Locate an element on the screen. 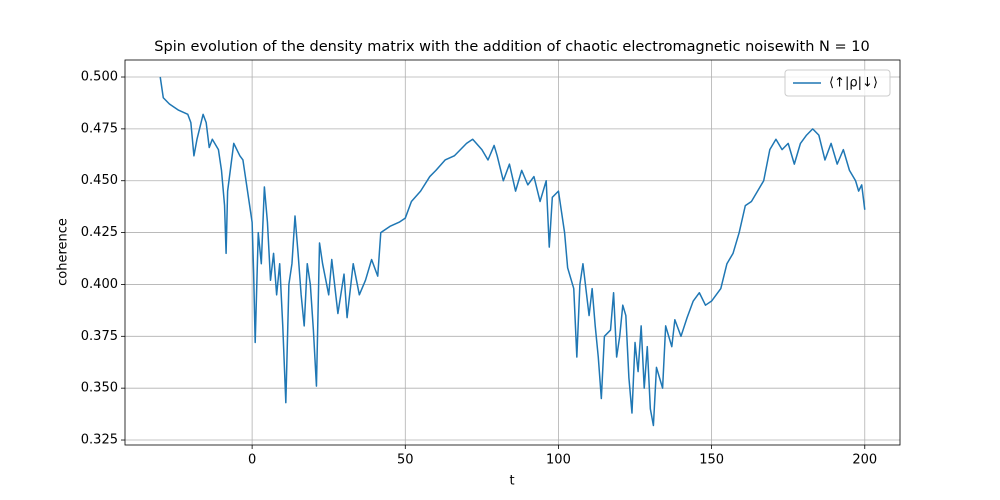  legend-box is located at coordinates (837, 83).